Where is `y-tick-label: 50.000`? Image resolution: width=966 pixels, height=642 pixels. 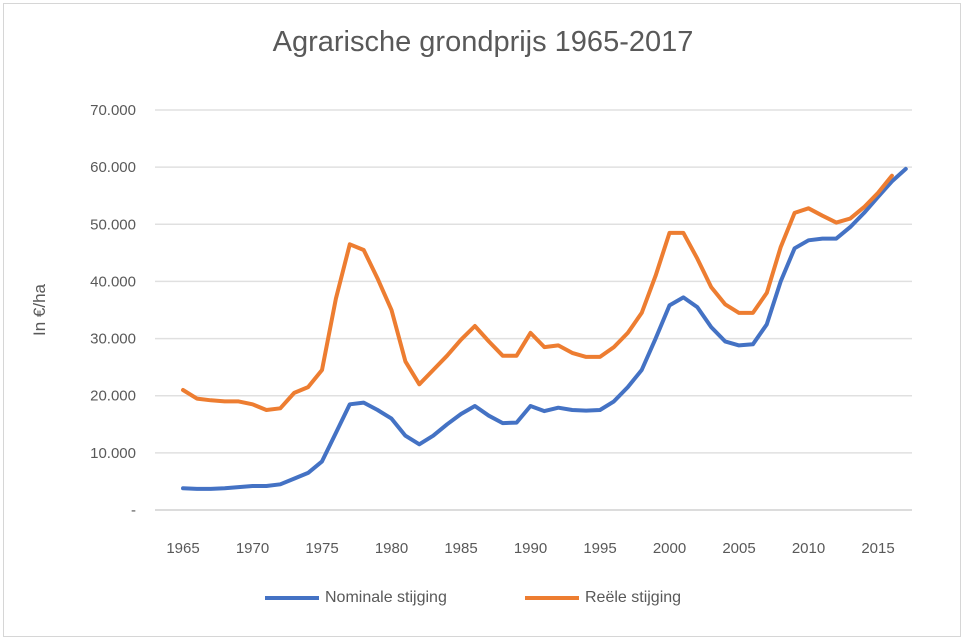
y-tick-label: 50.000 is located at coordinates (113, 224).